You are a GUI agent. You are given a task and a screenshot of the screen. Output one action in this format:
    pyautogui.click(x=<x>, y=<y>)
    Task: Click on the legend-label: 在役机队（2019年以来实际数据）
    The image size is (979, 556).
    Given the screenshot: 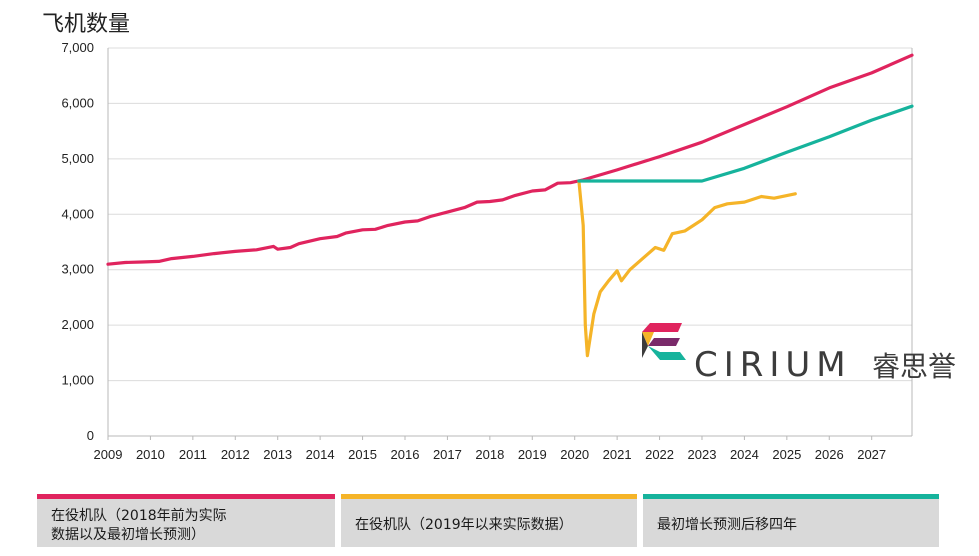 What is the action you would take?
    pyautogui.click(x=464, y=525)
    